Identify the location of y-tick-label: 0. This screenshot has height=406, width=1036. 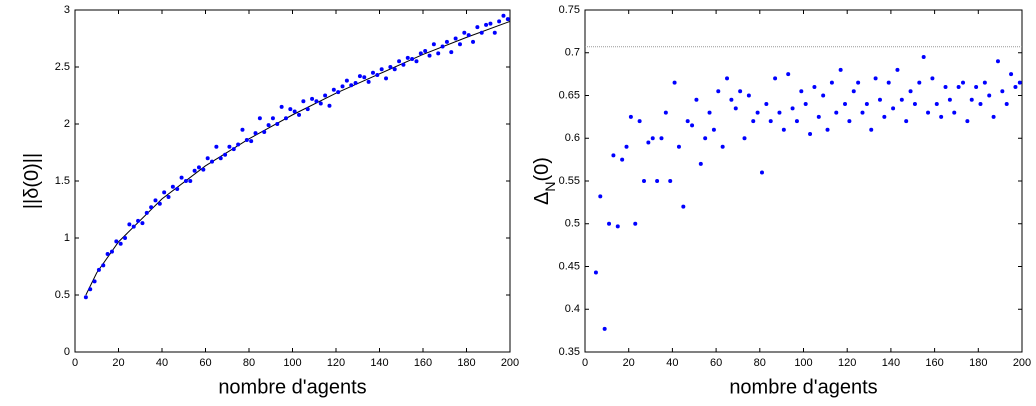
(67, 352).